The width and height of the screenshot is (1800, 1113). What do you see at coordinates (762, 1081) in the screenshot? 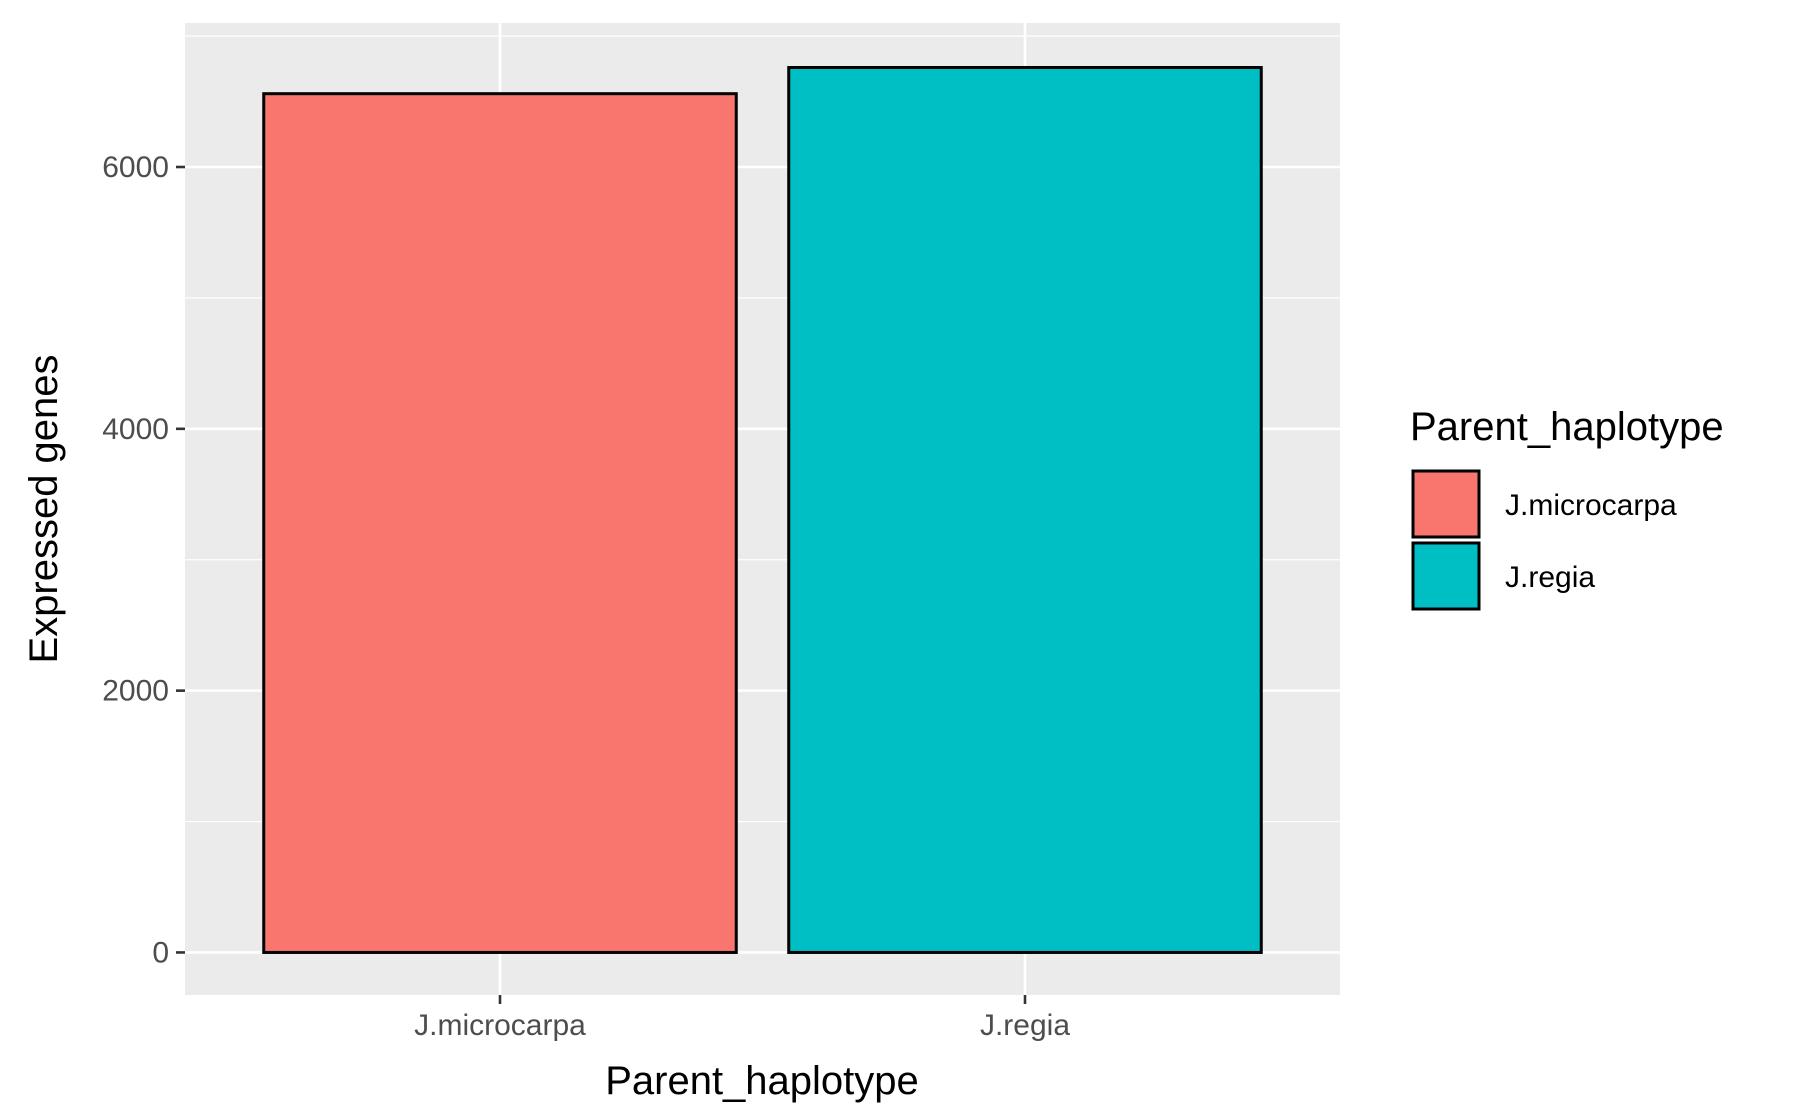
I see `x-axis-title: Parent_haplotype` at bounding box center [762, 1081].